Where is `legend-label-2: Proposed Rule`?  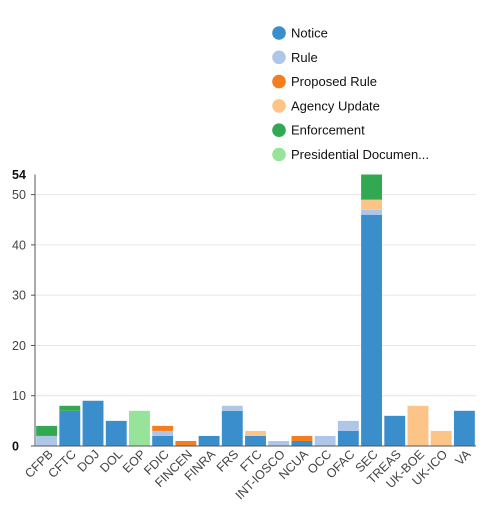
legend-label-2: Proposed Rule is located at coordinates (334, 81).